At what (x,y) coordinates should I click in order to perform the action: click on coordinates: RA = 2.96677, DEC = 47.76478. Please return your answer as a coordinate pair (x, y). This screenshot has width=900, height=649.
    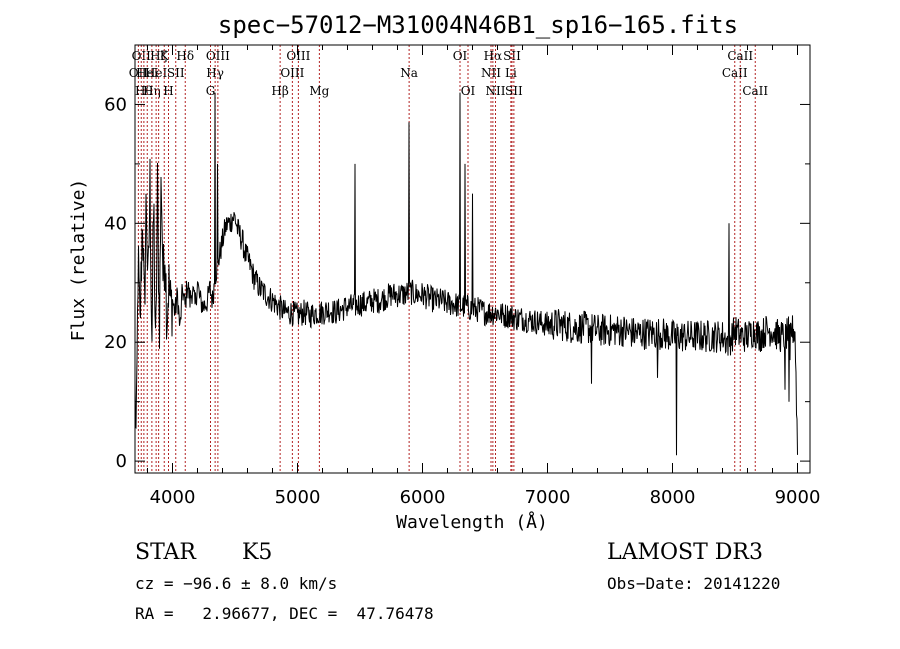
    Looking at the image, I should click on (284, 613).